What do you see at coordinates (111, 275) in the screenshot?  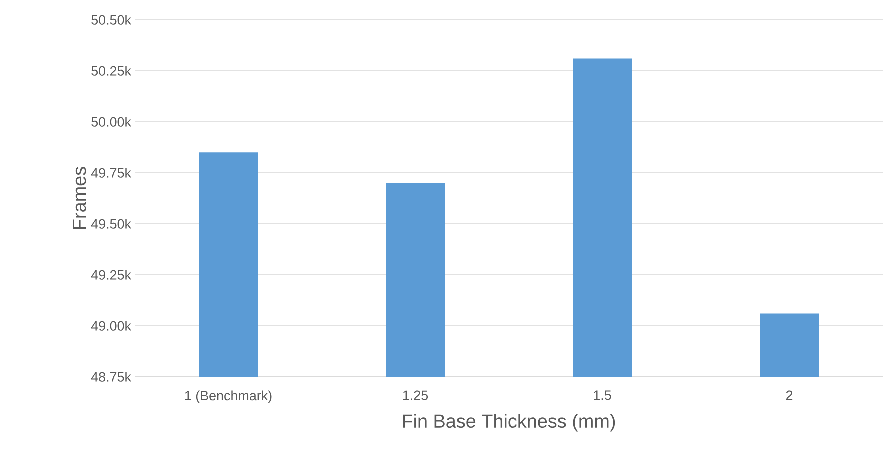 I see `y-tick-label: 49.25k` at bounding box center [111, 275].